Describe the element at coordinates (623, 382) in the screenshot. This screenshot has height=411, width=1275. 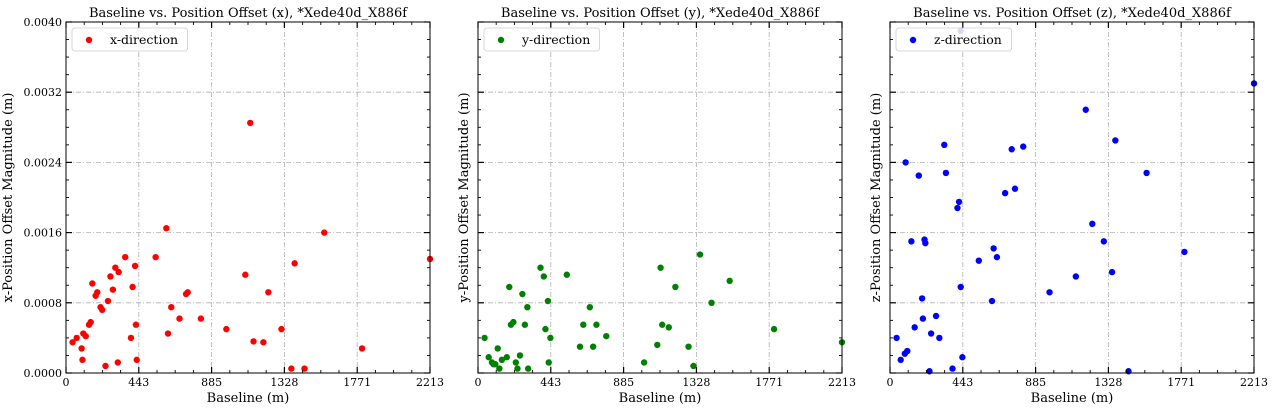
I see `x-tick-label: 885` at that location.